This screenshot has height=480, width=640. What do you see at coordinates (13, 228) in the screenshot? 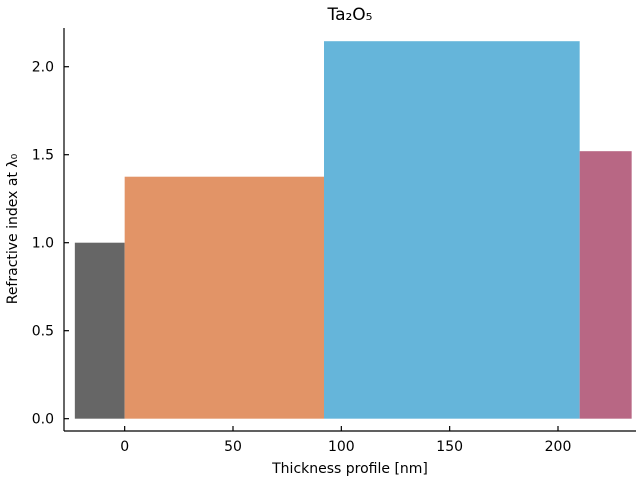
I see `y-axis-label: Refractive index at λ₀` at bounding box center [13, 228].